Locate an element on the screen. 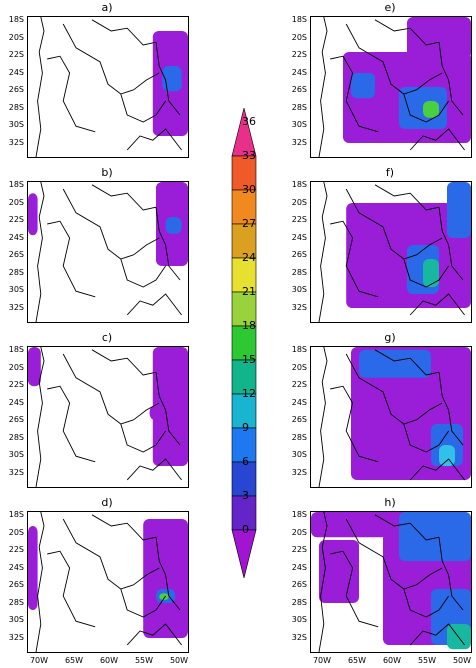 The image size is (476, 668). colorbar-label: 15 is located at coordinates (249, 359).